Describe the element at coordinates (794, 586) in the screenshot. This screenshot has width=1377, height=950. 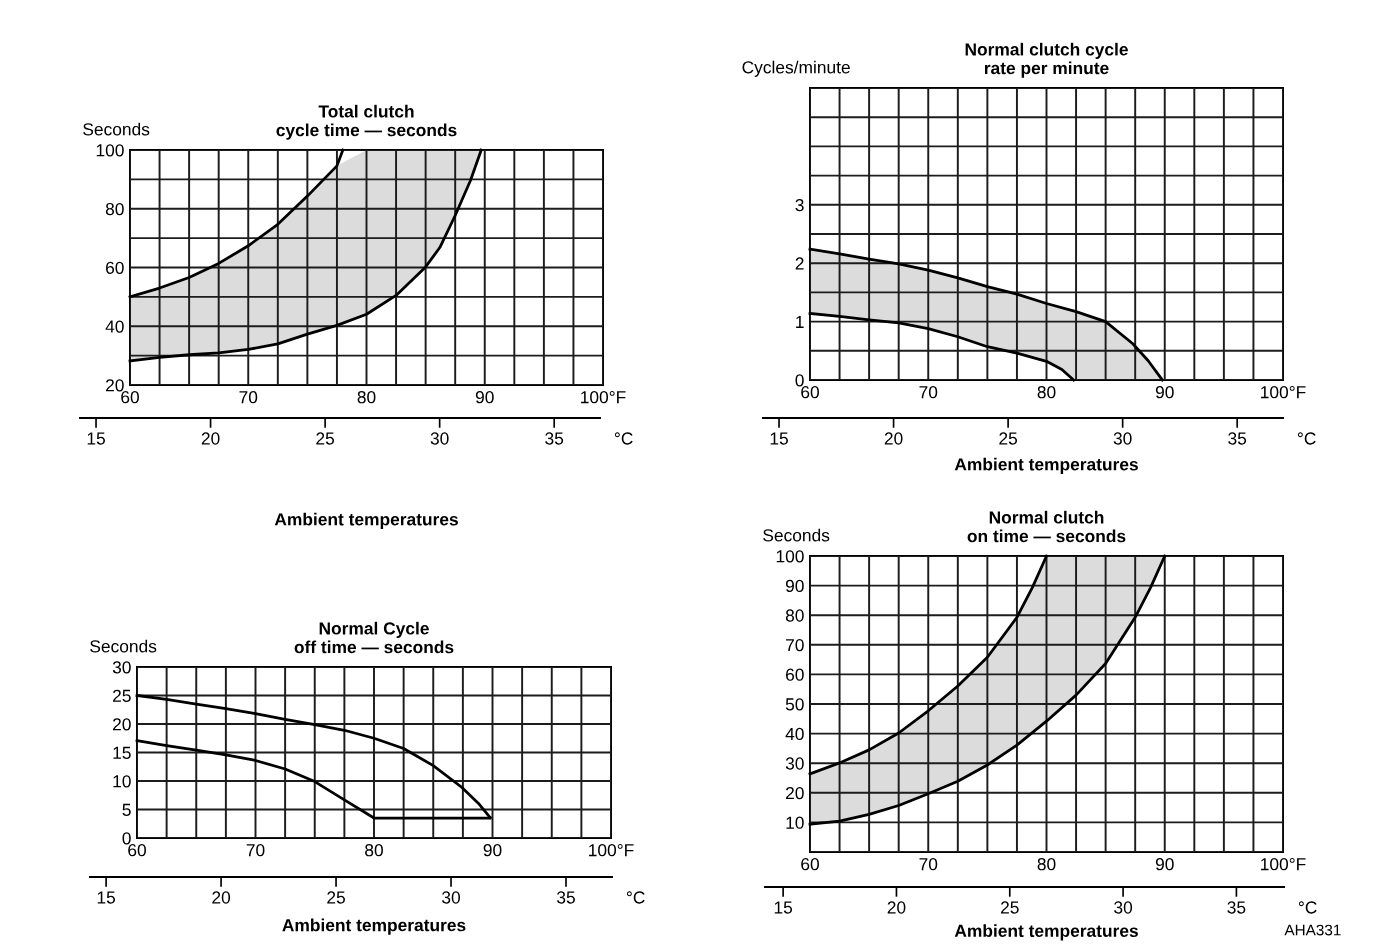
I see `y-tick-label: 90` at that location.